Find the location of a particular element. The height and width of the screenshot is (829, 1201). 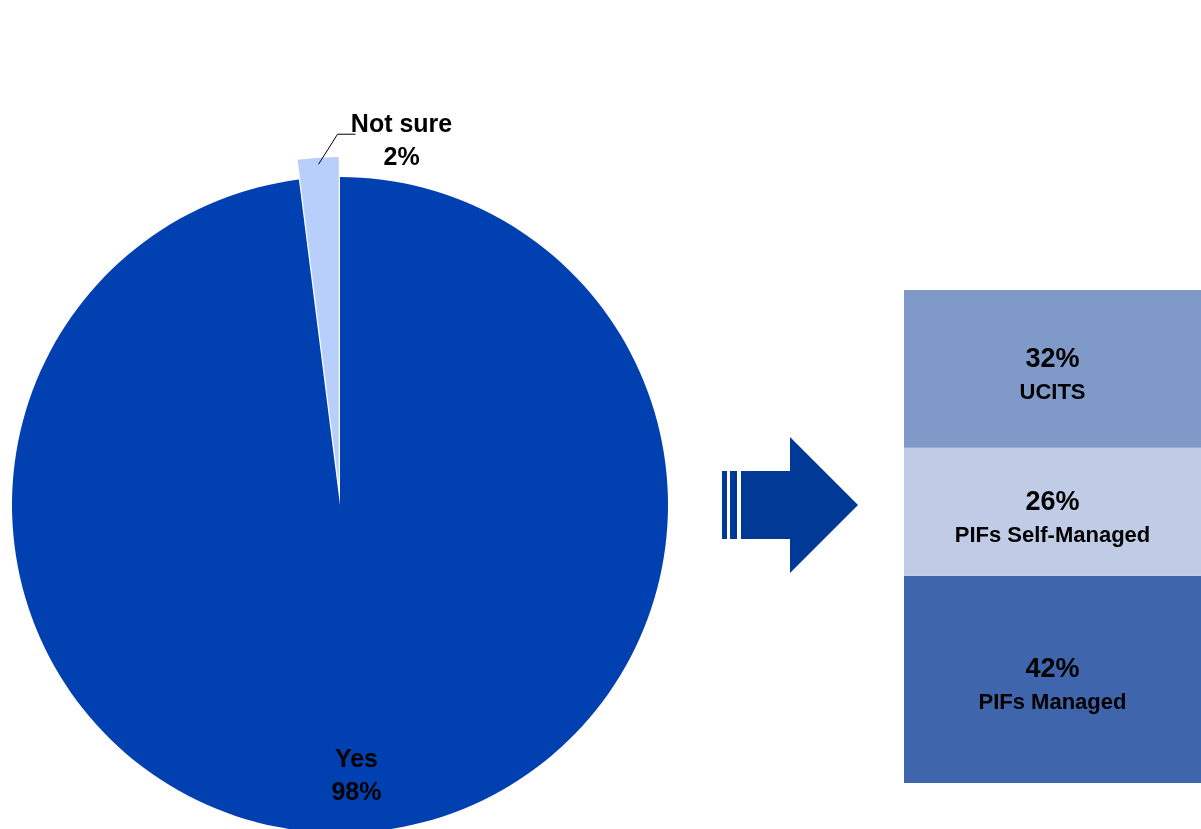

series-label: PIFs Self-Managed is located at coordinates (1052, 534).